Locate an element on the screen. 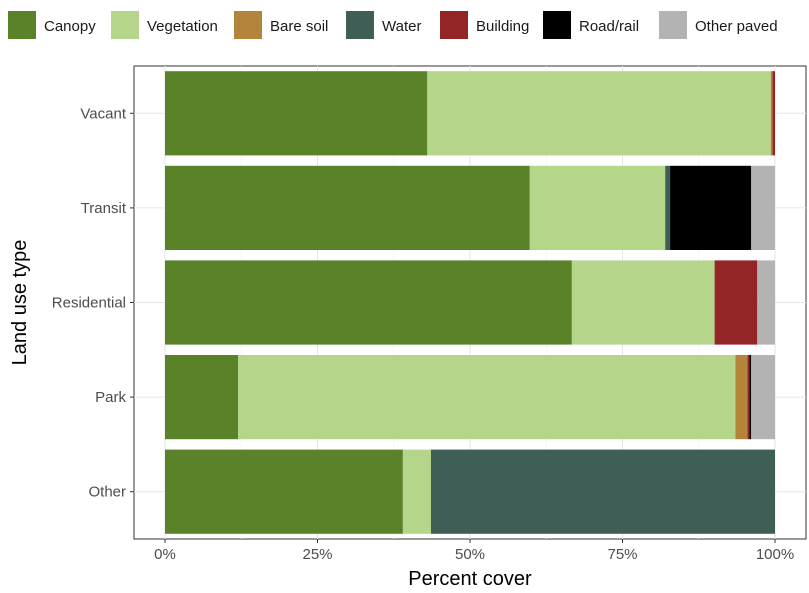 This screenshot has height=593, width=809. legend-item: Road/rail is located at coordinates (591, 25).